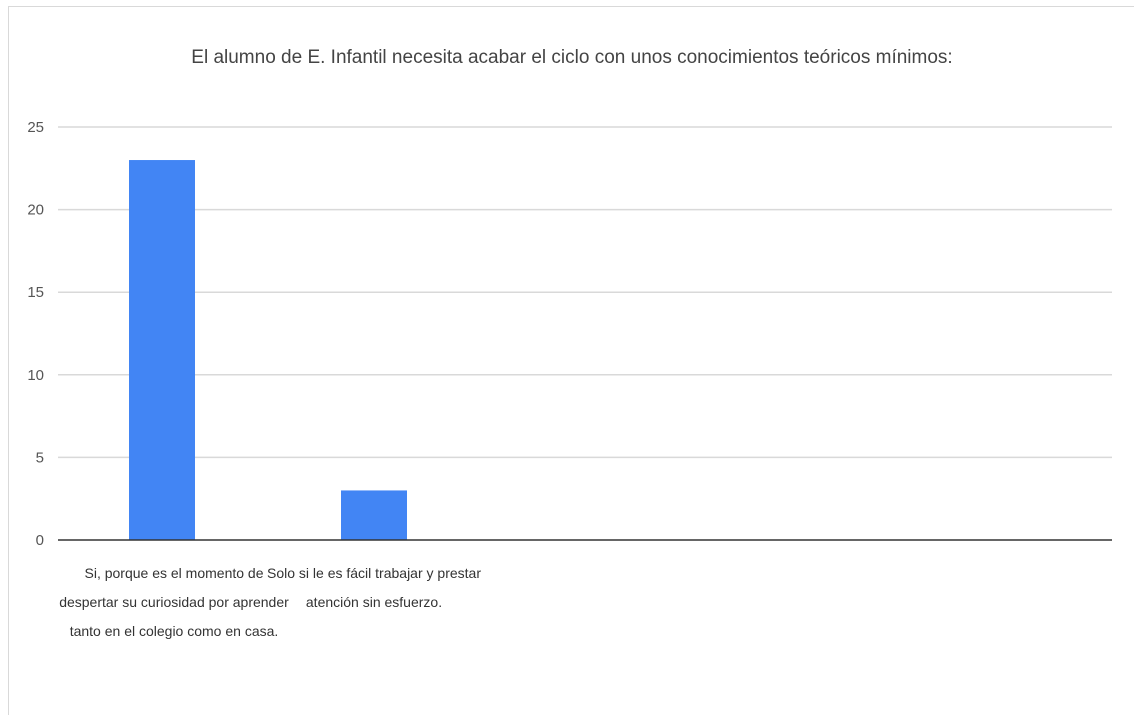  I want to click on y-tick-label: 5, so click(40, 457).